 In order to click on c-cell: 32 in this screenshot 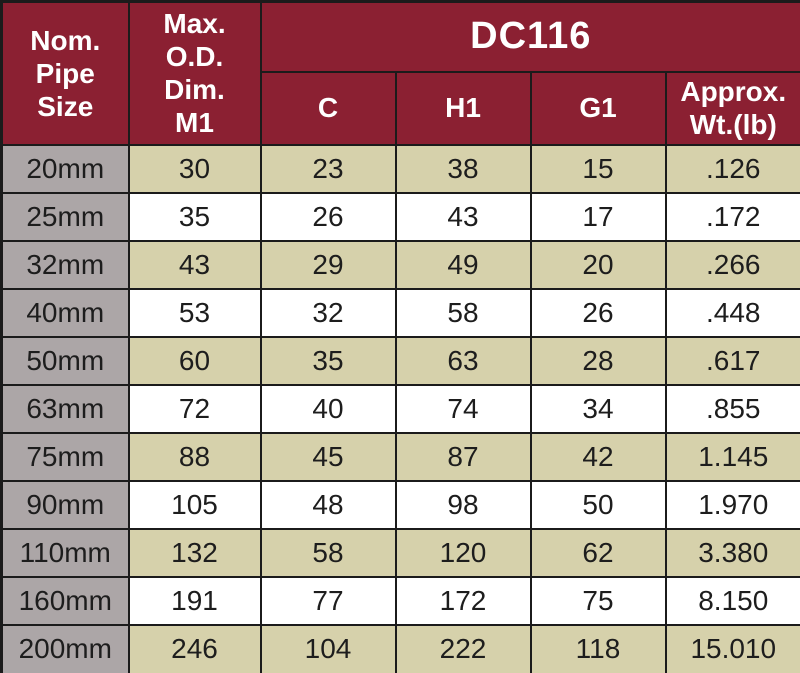, I will do `click(328, 312)`.